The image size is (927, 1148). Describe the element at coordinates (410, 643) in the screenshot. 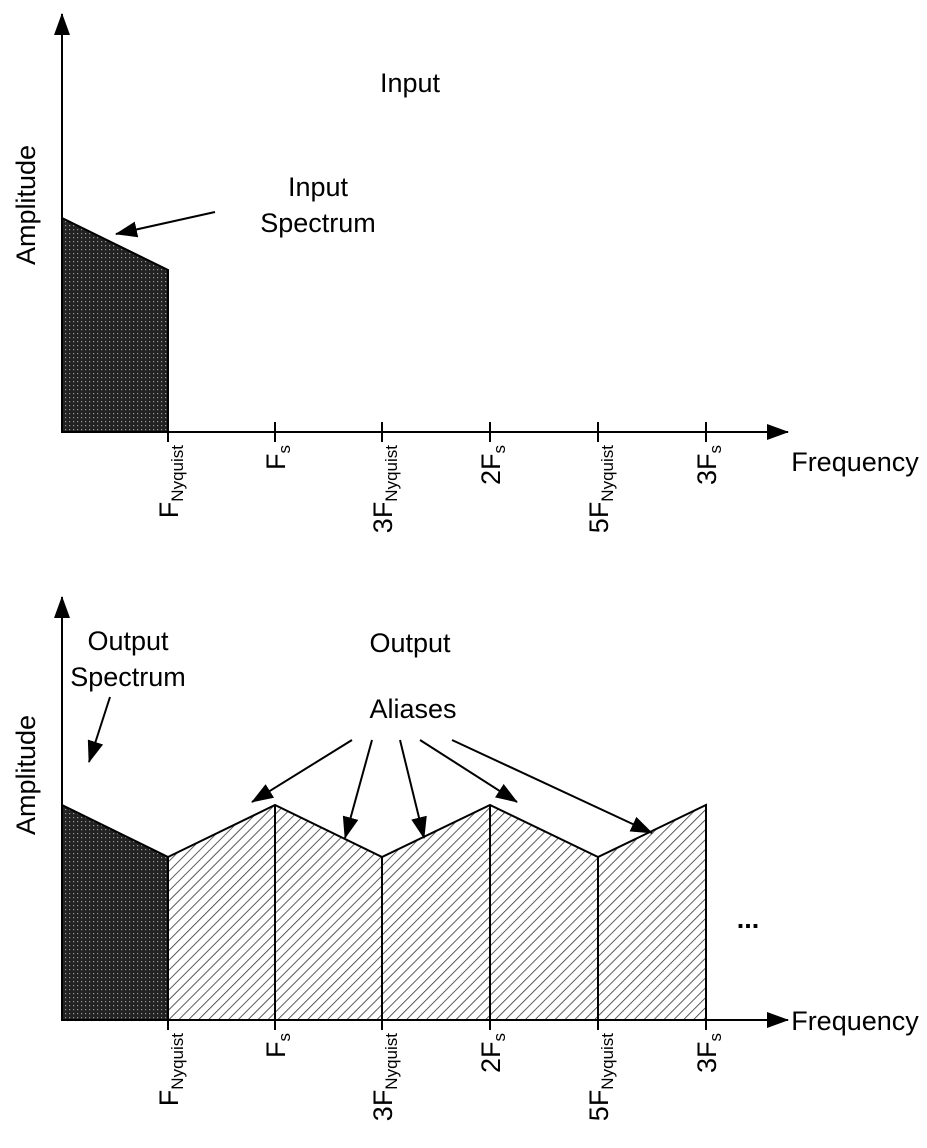

I see `title: Output` at that location.